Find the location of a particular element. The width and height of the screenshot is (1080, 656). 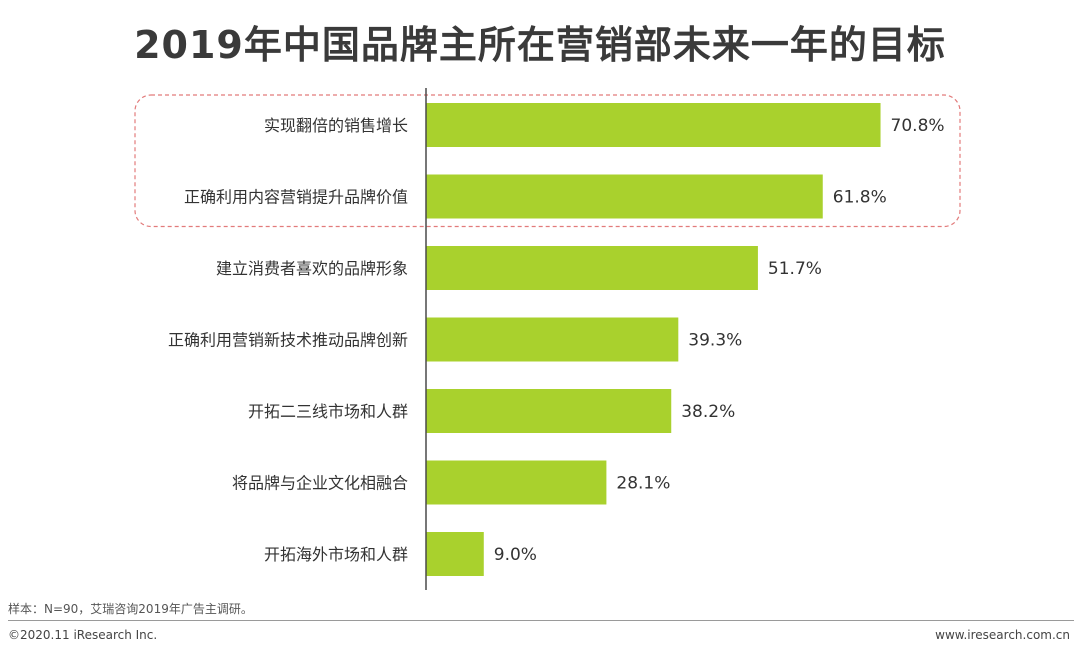

copyright-text: ©2020.11 iResearch Inc. is located at coordinates (83, 635).